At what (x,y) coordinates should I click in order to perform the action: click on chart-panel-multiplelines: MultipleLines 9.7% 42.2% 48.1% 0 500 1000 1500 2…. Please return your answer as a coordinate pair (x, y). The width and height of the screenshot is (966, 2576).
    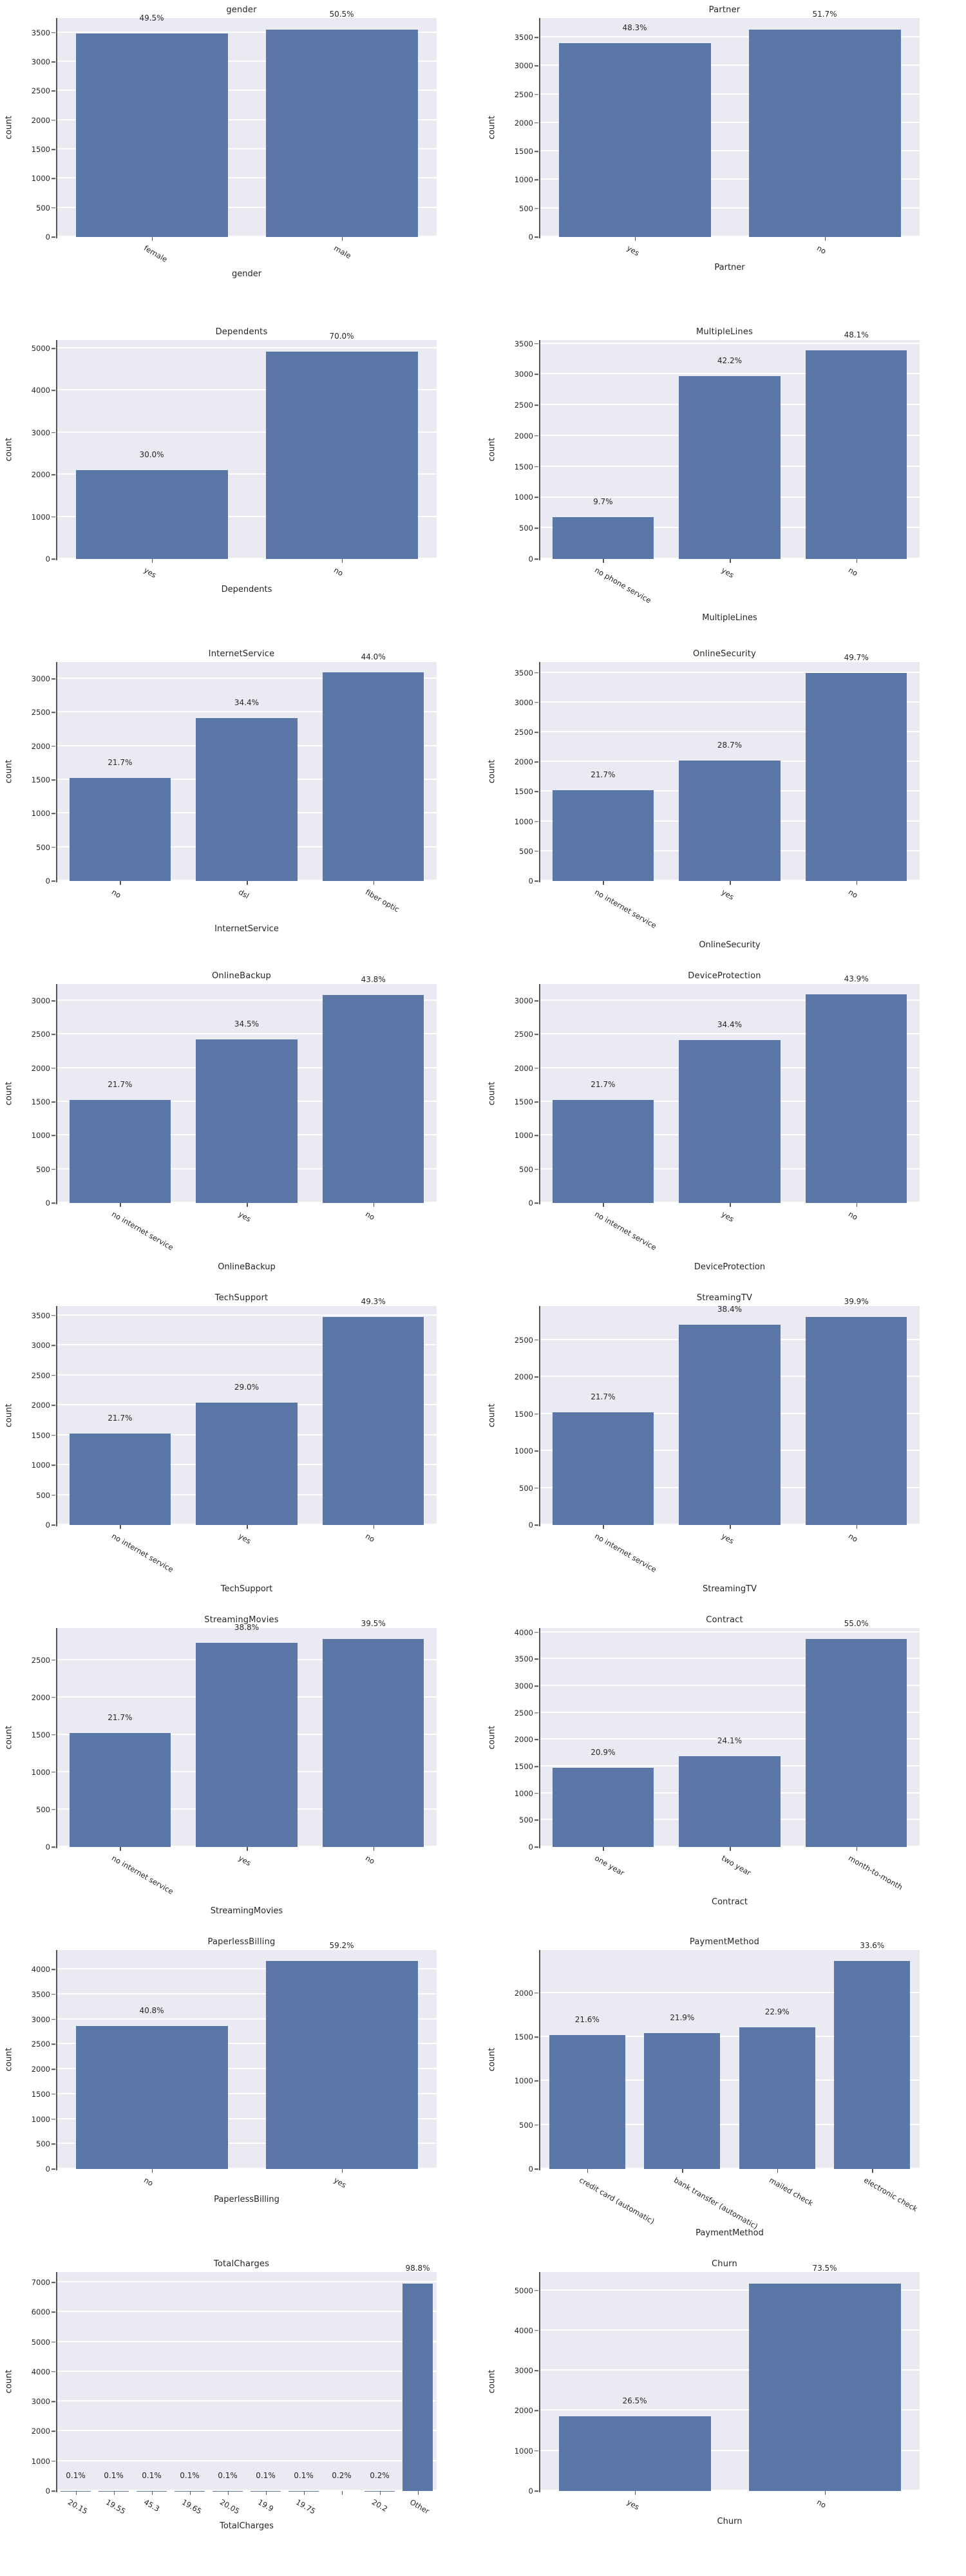
    Looking at the image, I should click on (724, 483).